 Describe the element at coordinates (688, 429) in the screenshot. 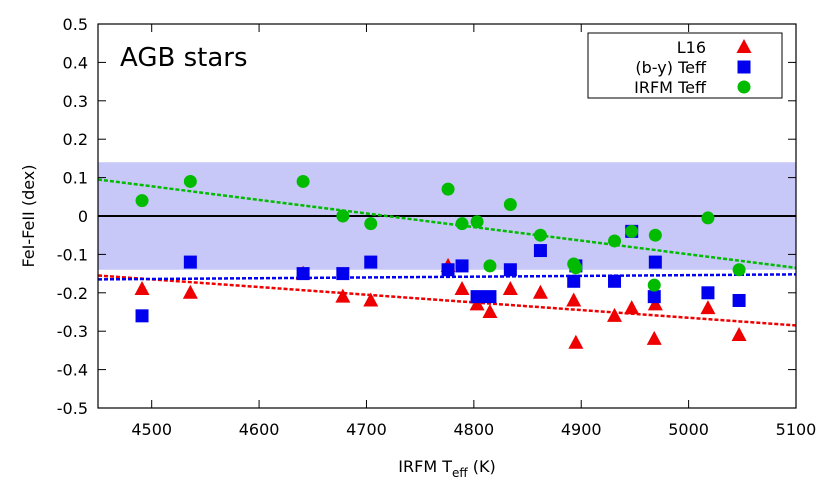

I see `x-tick-label: 5000` at that location.